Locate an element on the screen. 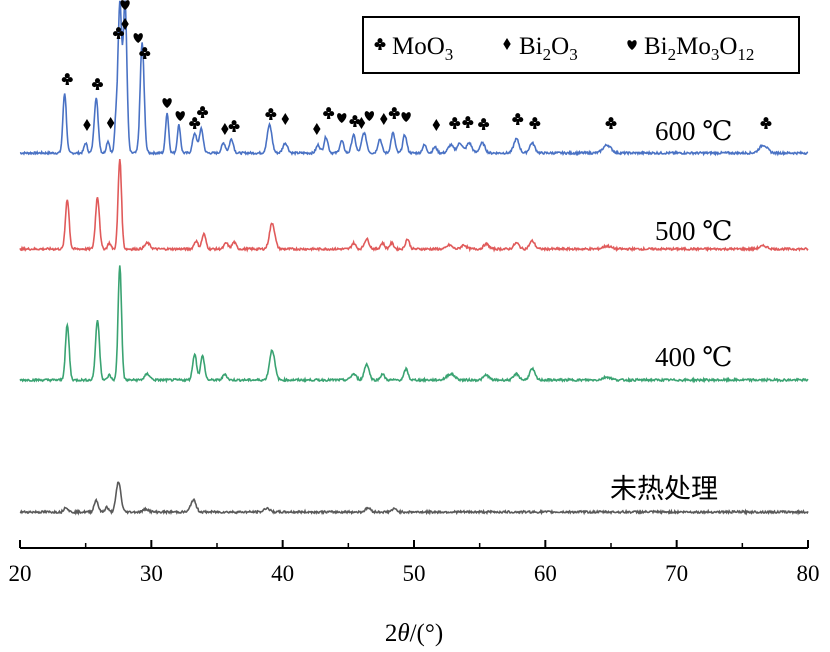 Image resolution: width=830 pixels, height=652 pixels. x-tick-label-60: 60 is located at coordinates (545, 573).